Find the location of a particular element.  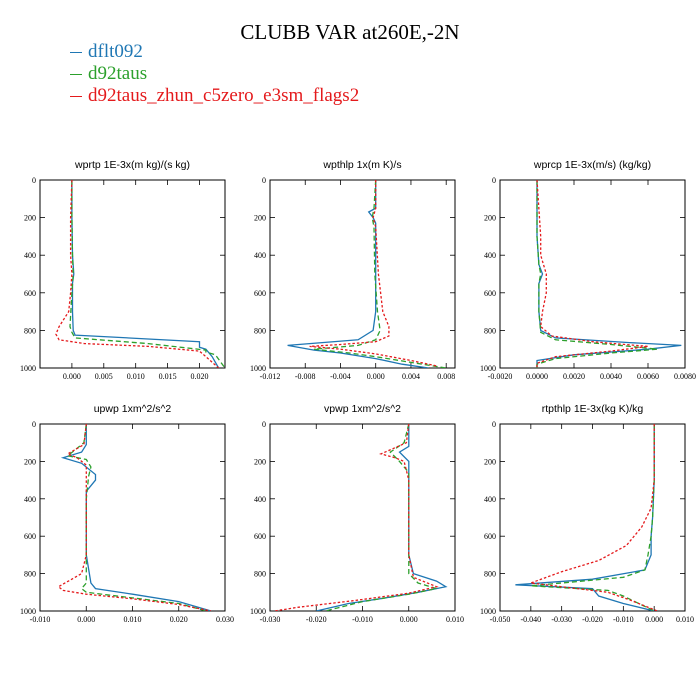

panel-title: vpwp 1xm^2/s^2 is located at coordinates (362, 409).